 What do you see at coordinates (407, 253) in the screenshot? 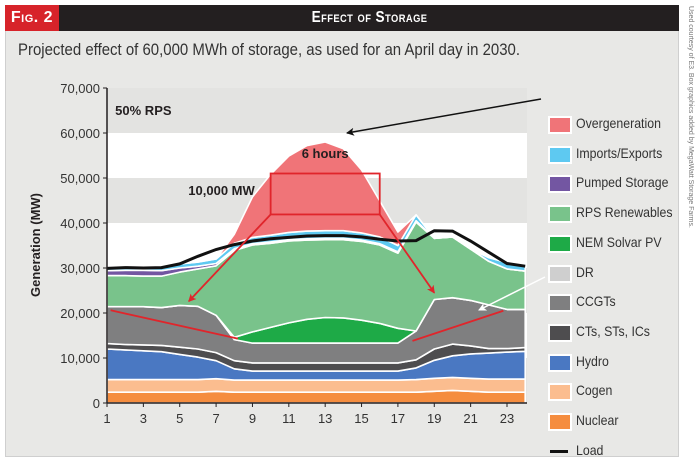
I see `arrow-to-ccgt-evening` at bounding box center [407, 253].